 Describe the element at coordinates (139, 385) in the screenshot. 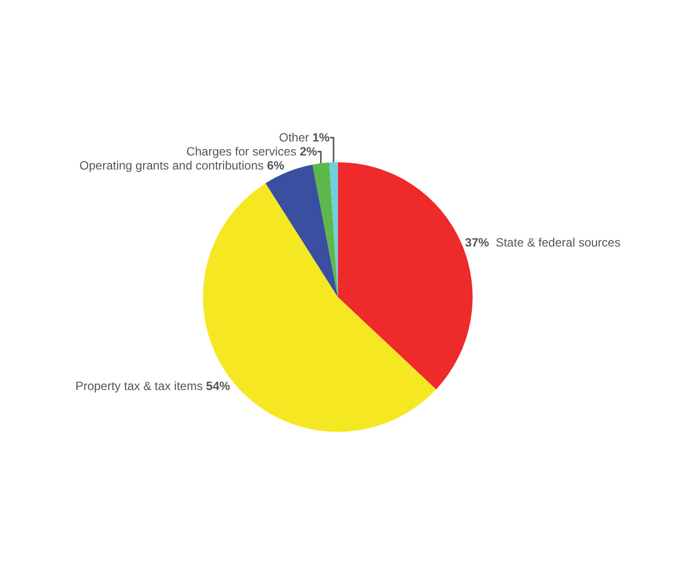

I see `slice-label: Property tax & tax items` at that location.